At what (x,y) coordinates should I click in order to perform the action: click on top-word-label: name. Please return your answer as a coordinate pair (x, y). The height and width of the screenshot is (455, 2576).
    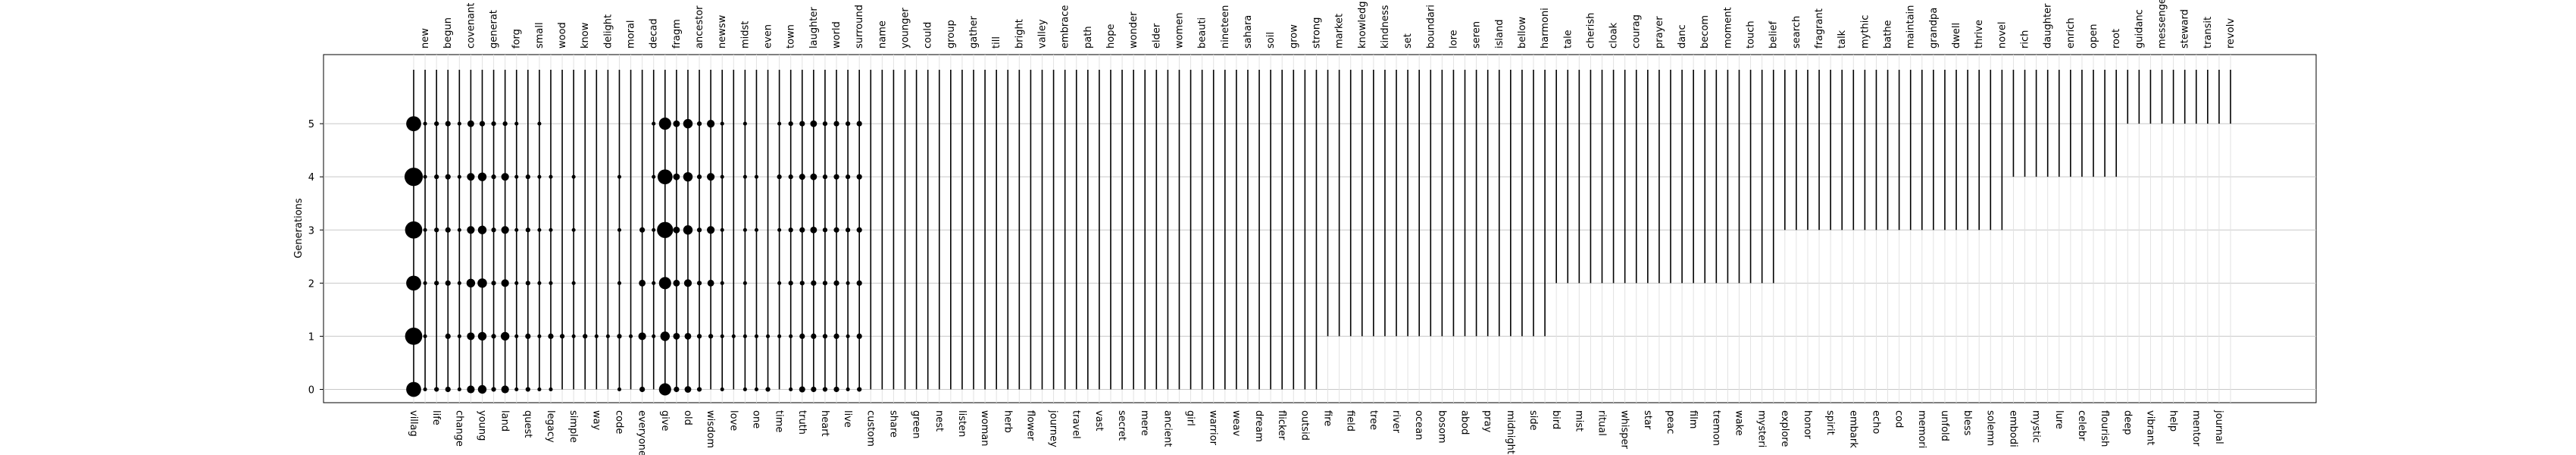
    Looking at the image, I should click on (883, 34).